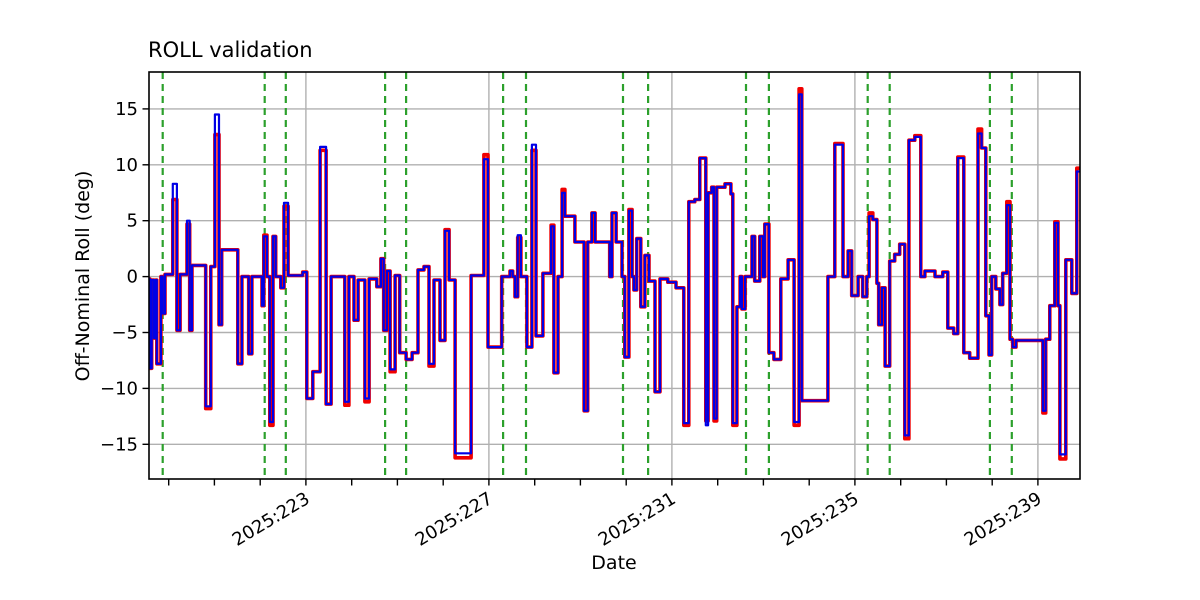 The height and width of the screenshot is (600, 1200). I want to click on x-tick-label: 2025:223, so click(271, 519).